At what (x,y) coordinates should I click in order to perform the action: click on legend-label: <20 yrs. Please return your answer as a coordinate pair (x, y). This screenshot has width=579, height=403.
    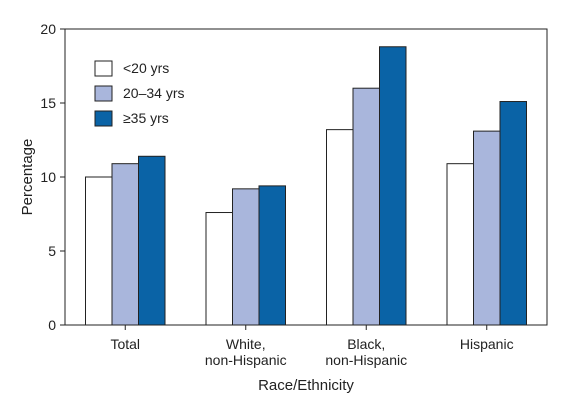
    Looking at the image, I should click on (146, 68).